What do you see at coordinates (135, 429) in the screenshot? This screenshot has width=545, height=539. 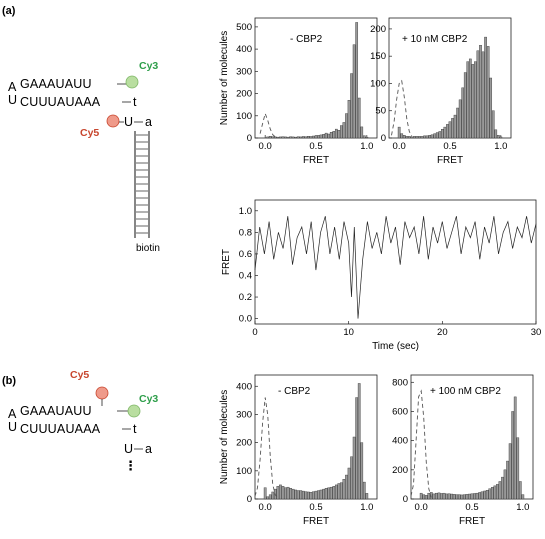 I see `pair1-right: t` at bounding box center [135, 429].